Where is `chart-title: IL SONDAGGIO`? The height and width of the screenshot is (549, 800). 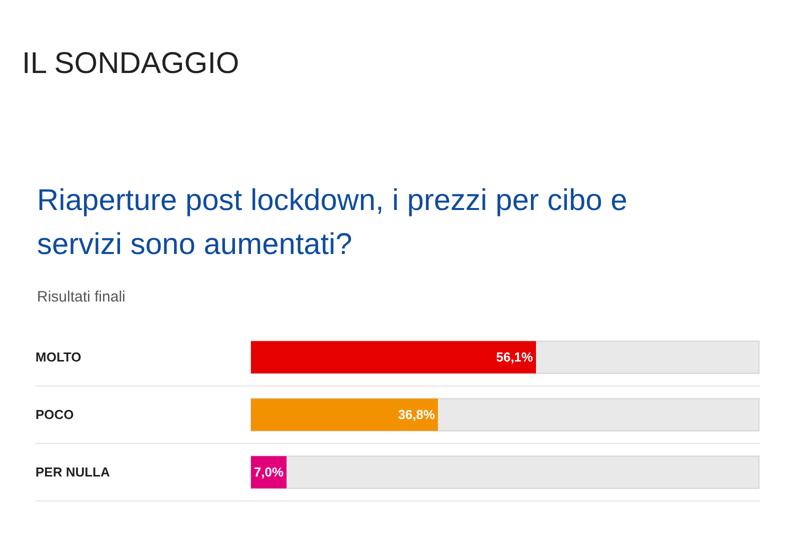 chart-title: IL SONDAGGIO is located at coordinates (131, 63).